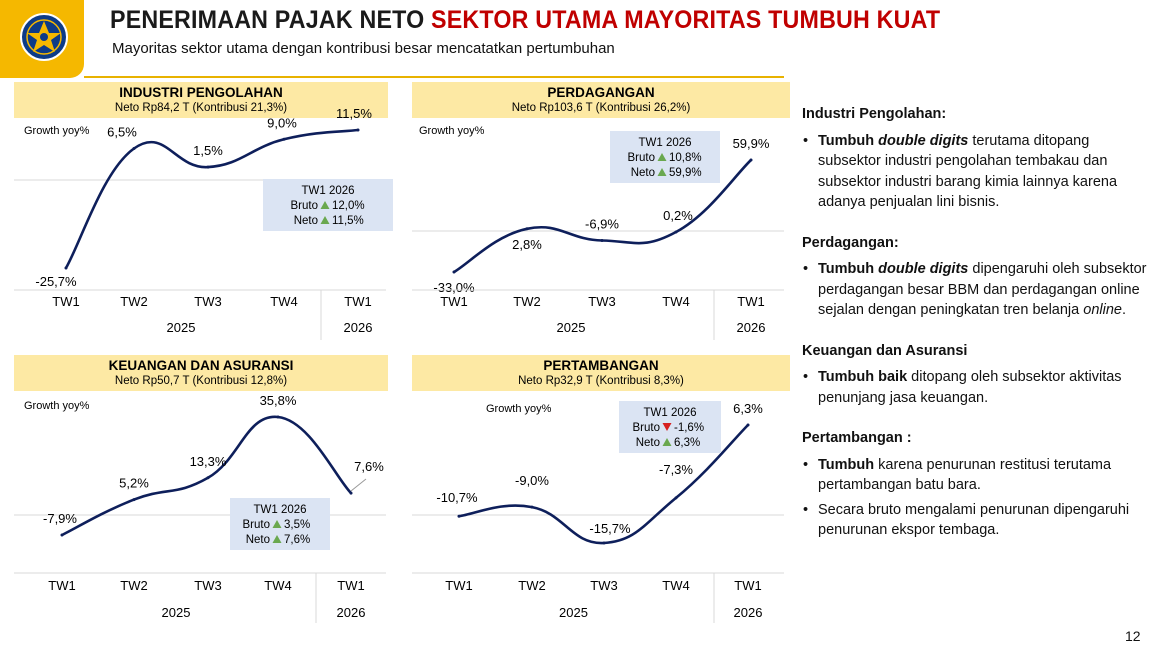 The image size is (1162, 652). Describe the element at coordinates (348, 206) in the screenshot. I see `callout-bruto-value: 12,0%` at that location.